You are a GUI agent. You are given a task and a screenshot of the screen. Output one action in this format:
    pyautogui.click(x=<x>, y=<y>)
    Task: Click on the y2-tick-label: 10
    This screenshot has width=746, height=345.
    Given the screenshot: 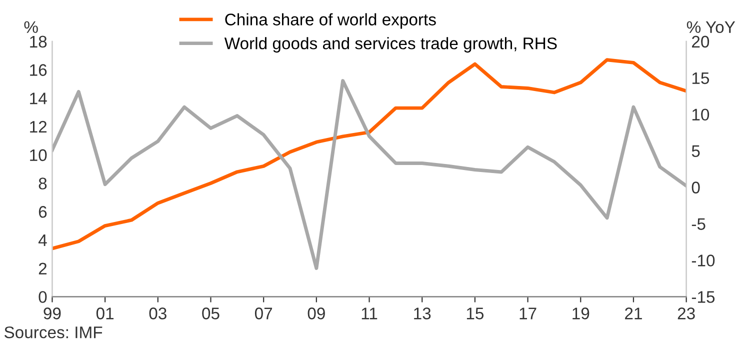 What is the action you would take?
    pyautogui.click(x=701, y=114)
    